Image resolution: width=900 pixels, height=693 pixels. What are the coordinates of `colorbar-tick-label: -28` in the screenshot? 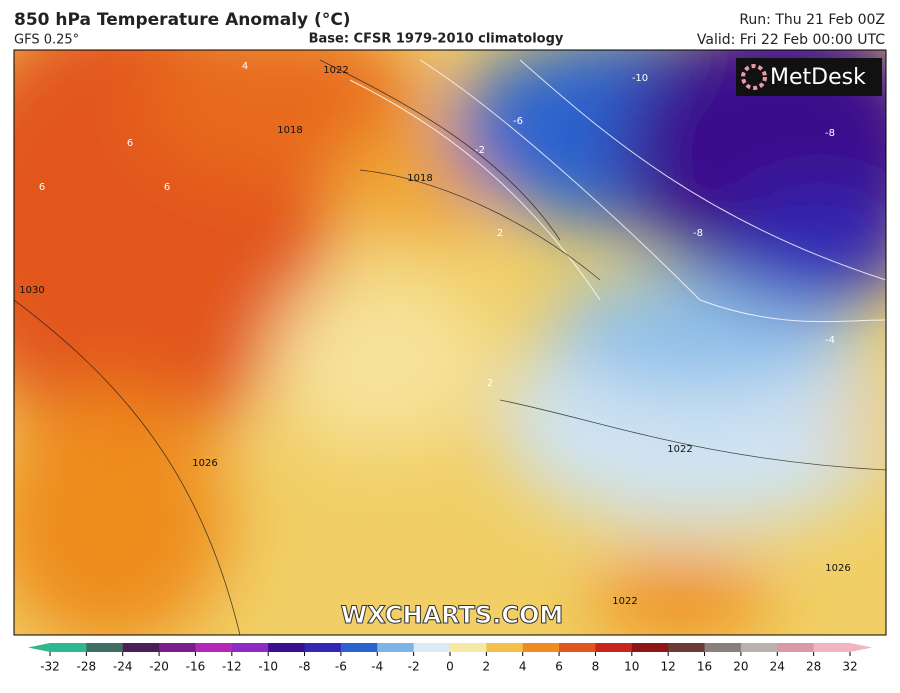 It's located at (87, 667).